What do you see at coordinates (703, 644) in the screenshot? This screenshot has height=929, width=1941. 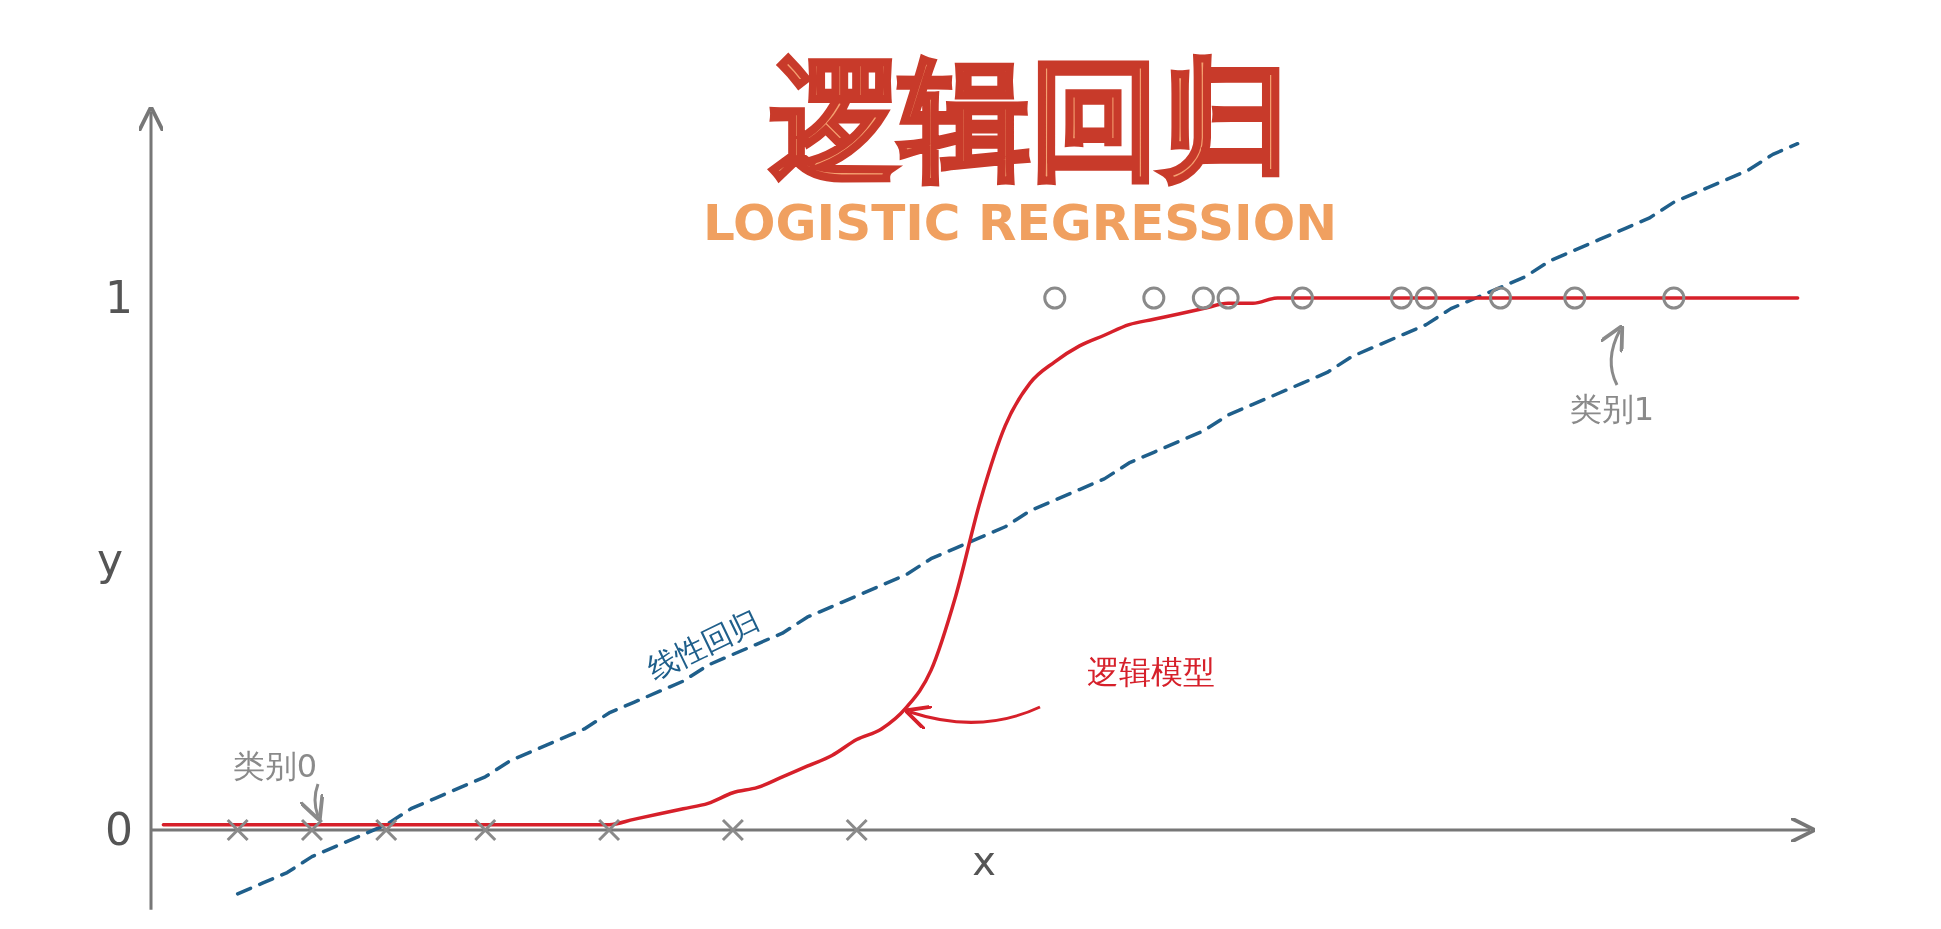 I see `text: 线性回归` at bounding box center [703, 644].